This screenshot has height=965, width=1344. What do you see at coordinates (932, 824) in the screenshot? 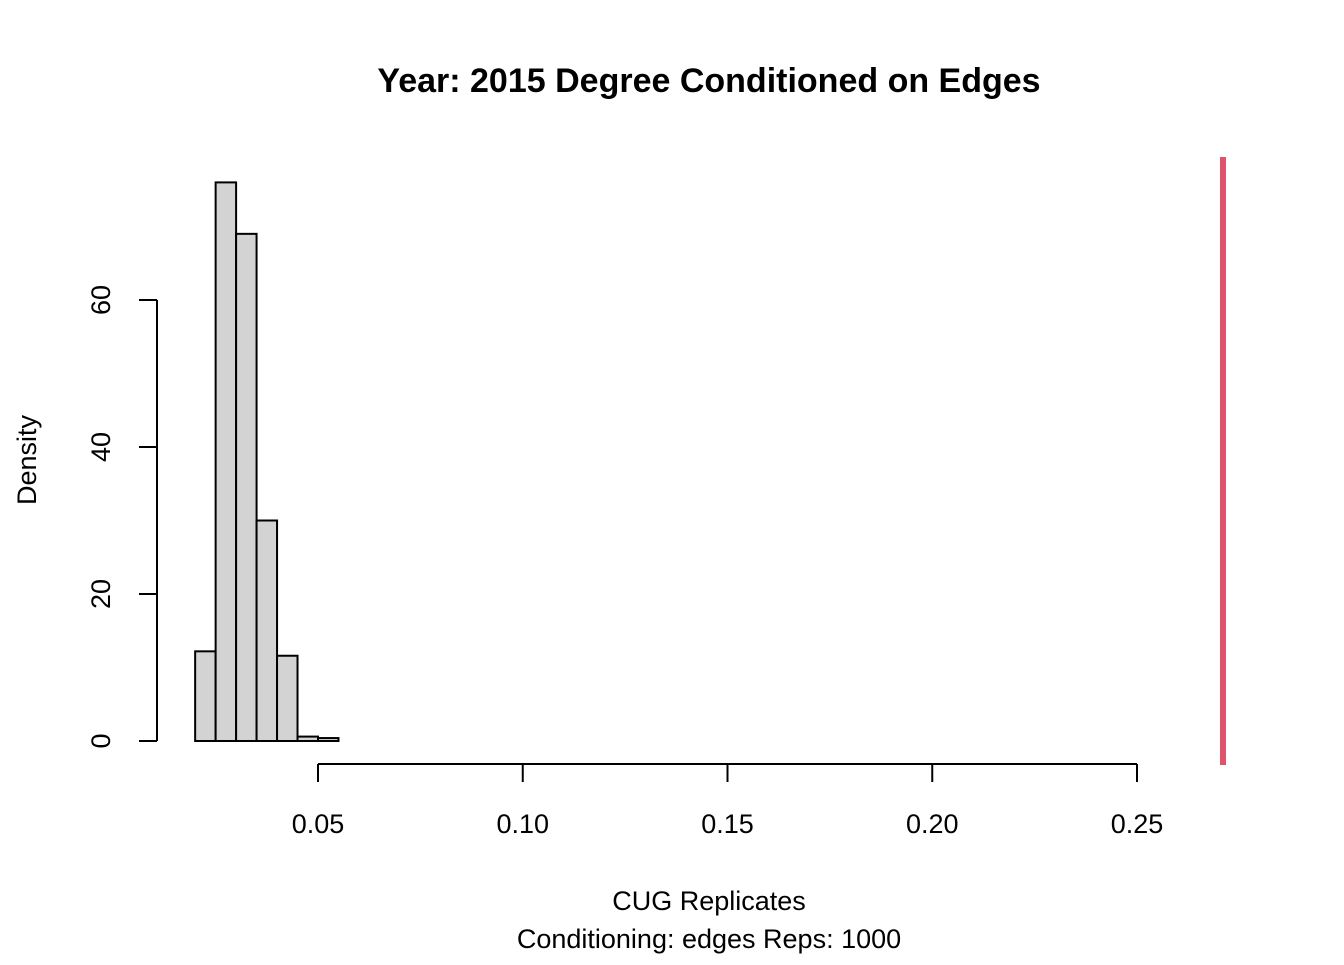
I see `x-tick-label: 0.20` at bounding box center [932, 824].